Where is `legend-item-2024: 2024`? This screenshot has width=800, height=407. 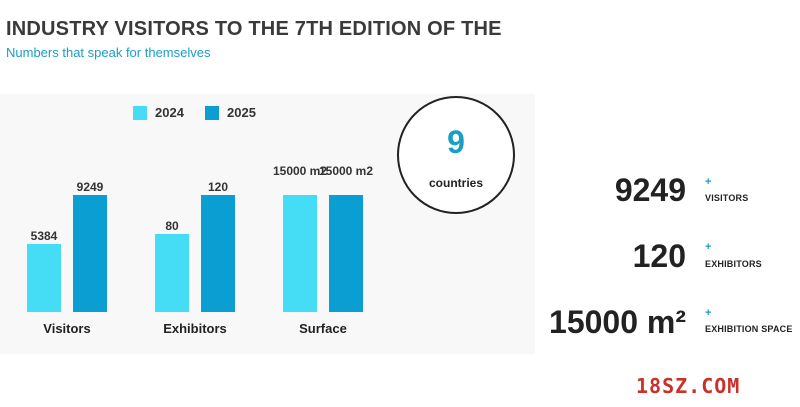
legend-item-2024: 2024 is located at coordinates (158, 112).